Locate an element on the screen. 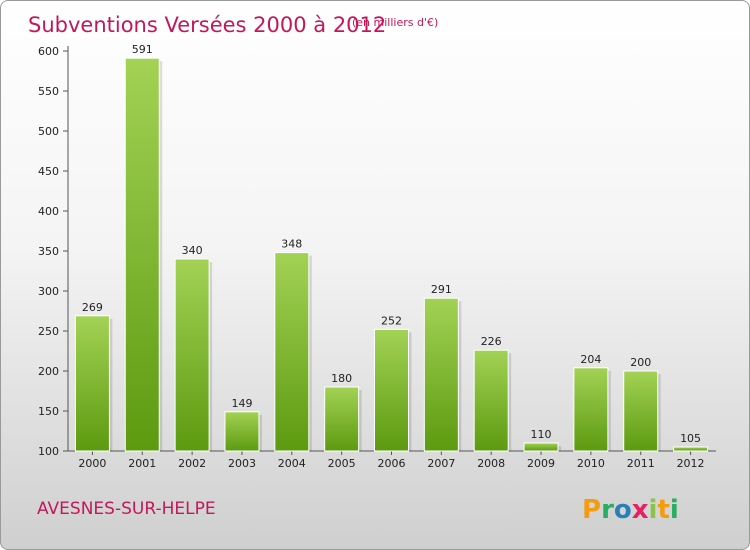 This screenshot has height=550, width=750. bar-2002 is located at coordinates (192, 355).